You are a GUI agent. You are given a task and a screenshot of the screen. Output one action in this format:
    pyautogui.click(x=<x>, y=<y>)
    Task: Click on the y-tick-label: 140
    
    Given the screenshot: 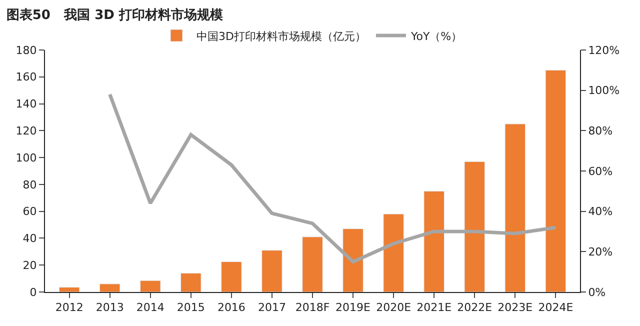 What is the action you would take?
    pyautogui.click(x=26, y=104)
    